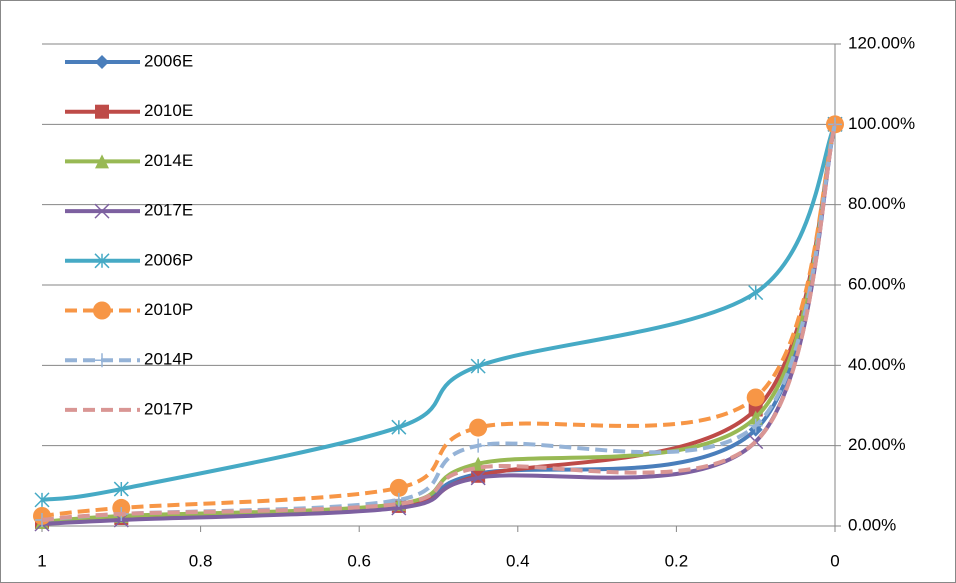  I want to click on legend-label: 2017E, so click(168, 210).